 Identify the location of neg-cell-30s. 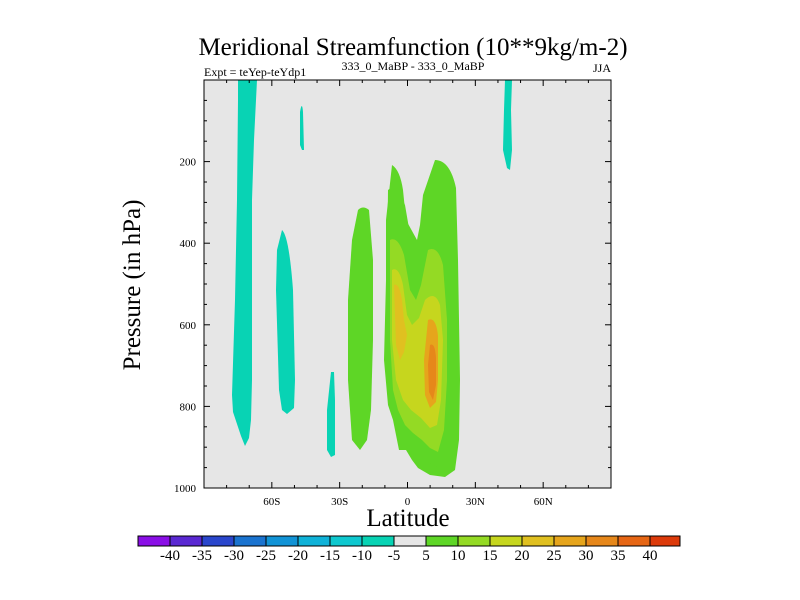
(331, 414).